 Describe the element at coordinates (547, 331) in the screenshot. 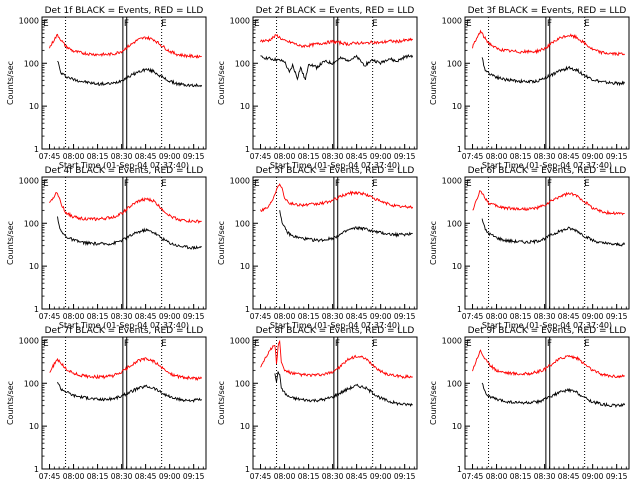

I see `subplot-title: Det 9f BLACK = Events, RED = LLD` at that location.